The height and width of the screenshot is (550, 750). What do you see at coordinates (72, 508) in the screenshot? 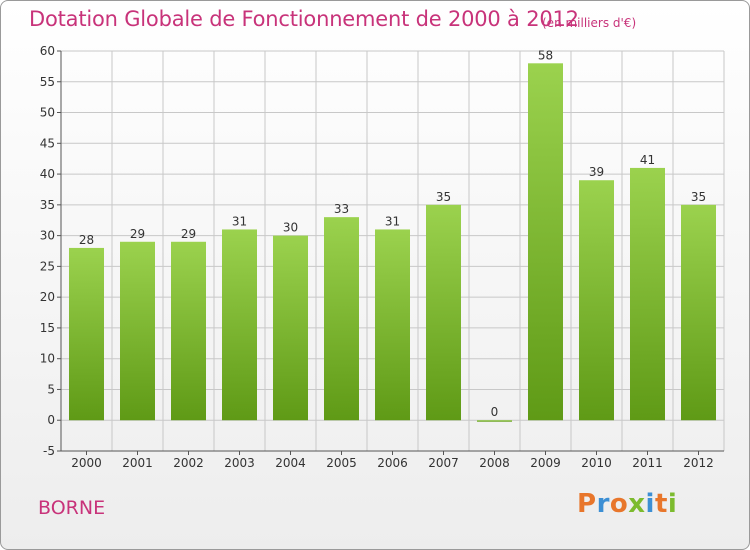
I see `commune-name: BORNE` at bounding box center [72, 508].